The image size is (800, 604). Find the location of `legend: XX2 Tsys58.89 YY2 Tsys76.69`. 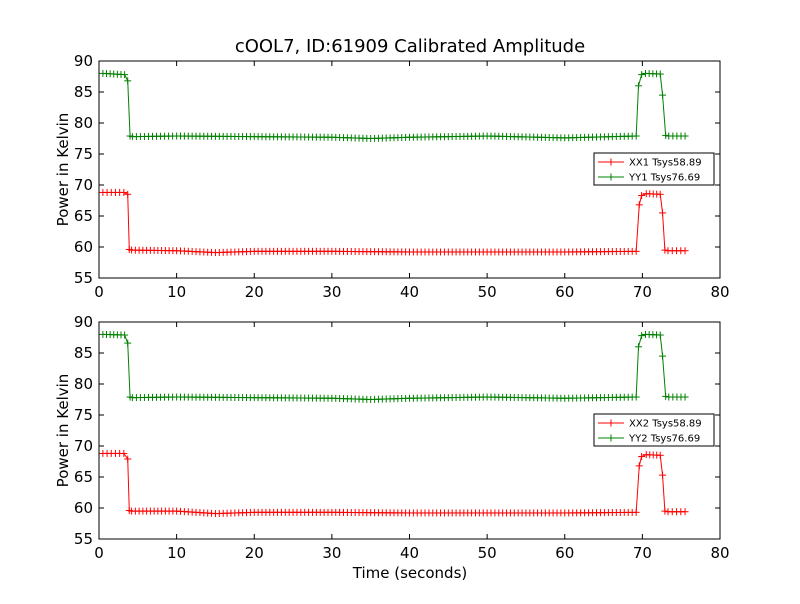

legend: XX2 Tsys58.89 YY2 Tsys76.69 is located at coordinates (654, 430).